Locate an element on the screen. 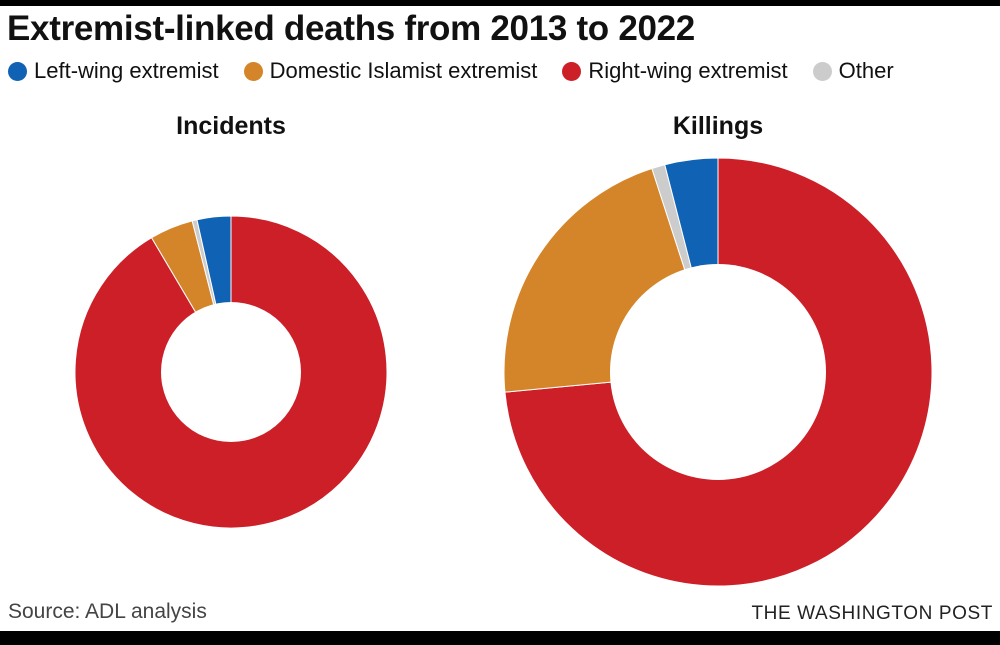  incidents-title: Incidents is located at coordinates (231, 126).